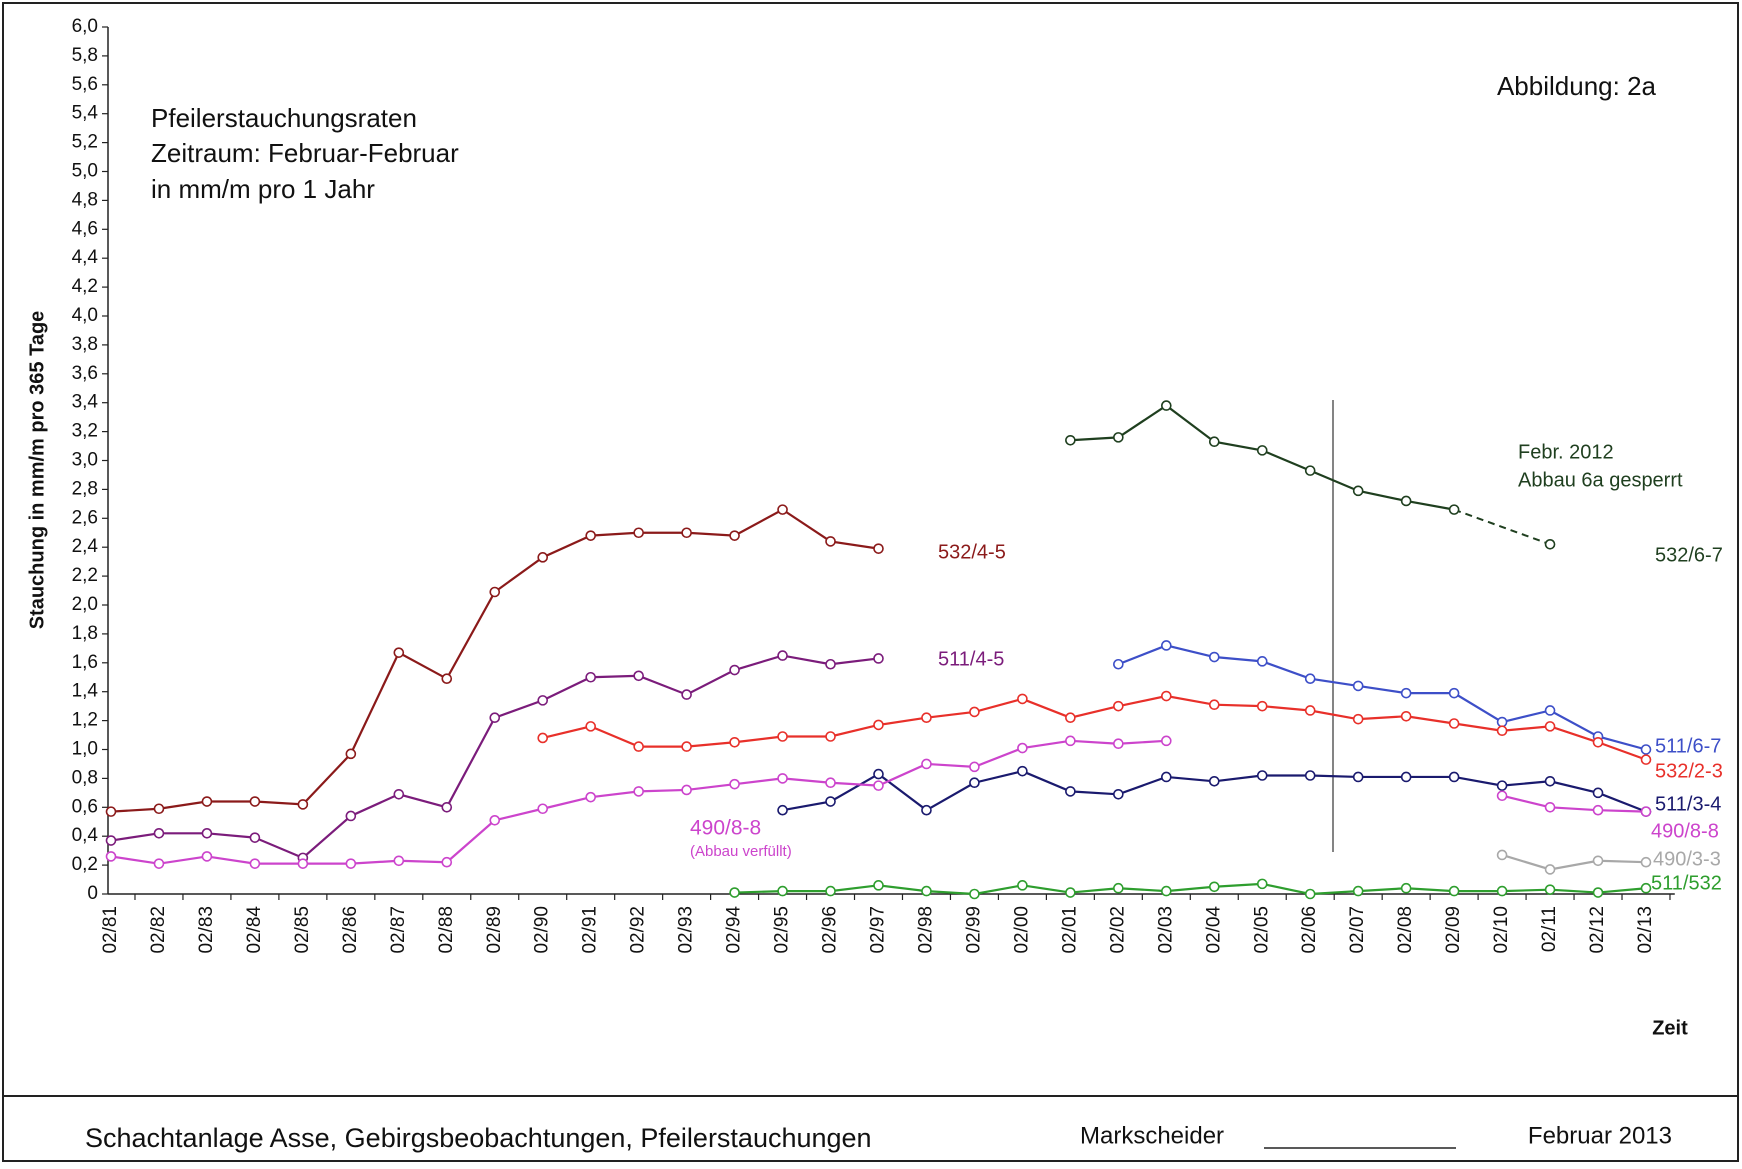 This screenshot has height=1169, width=1742. Describe the element at coordinates (1069, 930) in the screenshot. I see `x-tick-label: 02/01` at that location.